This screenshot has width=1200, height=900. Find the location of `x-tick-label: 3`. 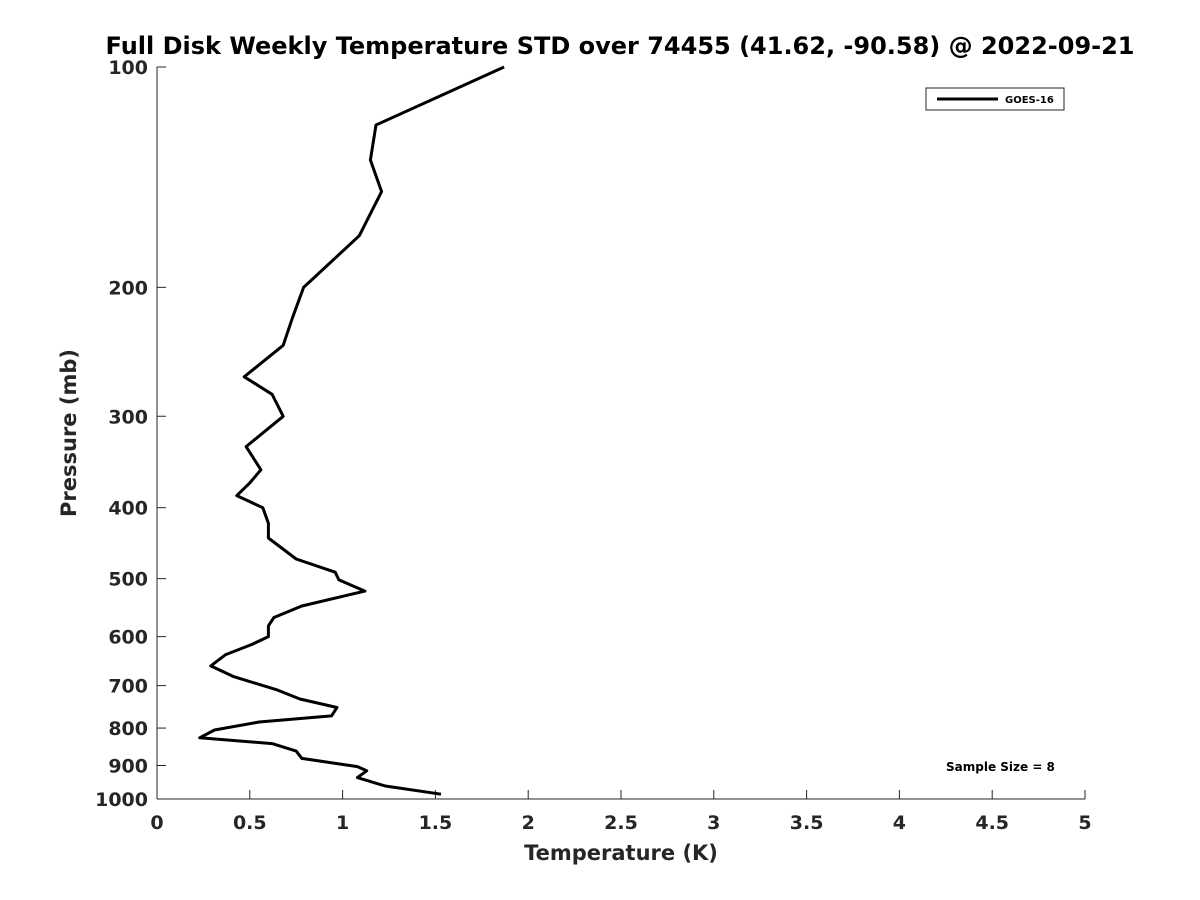

x-tick-label: 3 is located at coordinates (713, 823).